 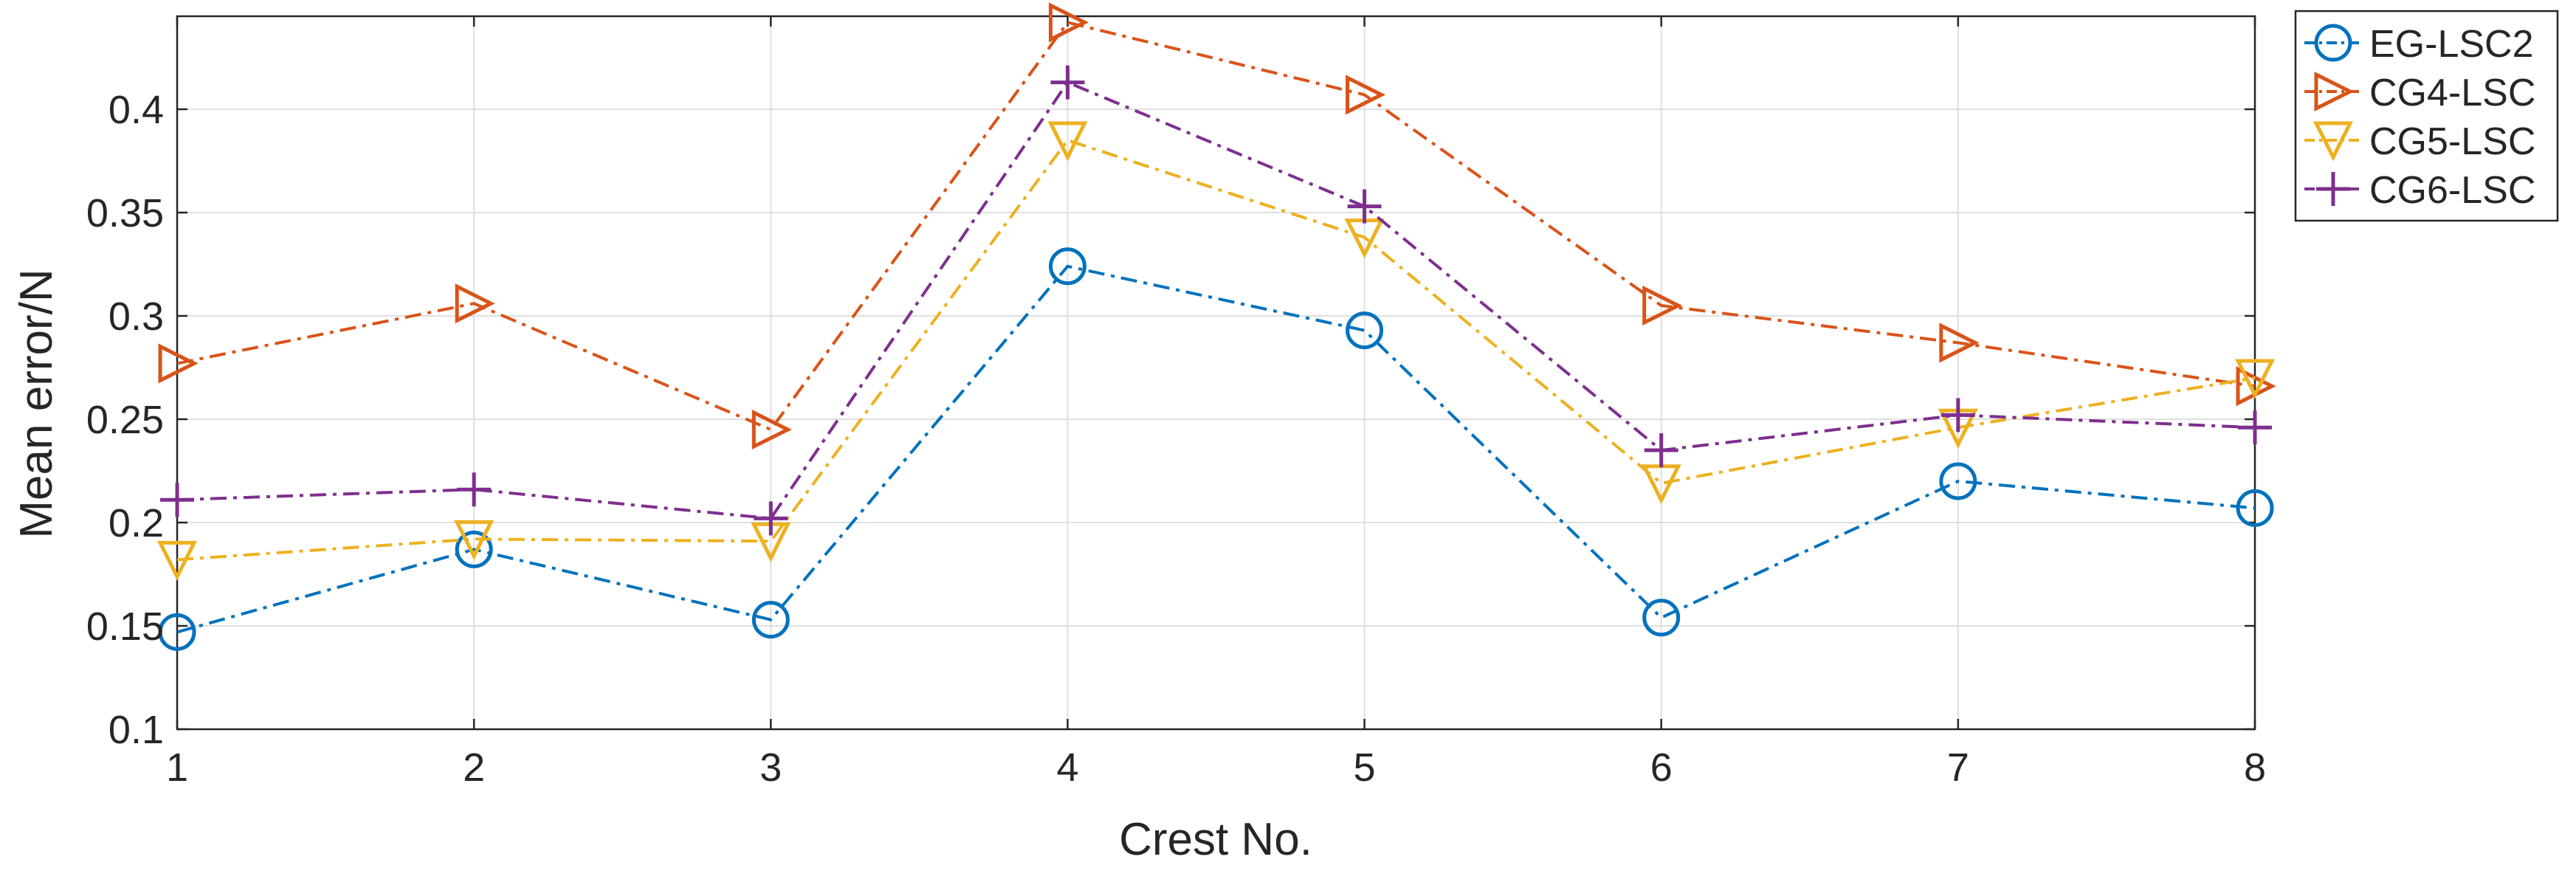 What do you see at coordinates (2452, 44) in the screenshot?
I see `legend-label: EG-LSC2` at bounding box center [2452, 44].